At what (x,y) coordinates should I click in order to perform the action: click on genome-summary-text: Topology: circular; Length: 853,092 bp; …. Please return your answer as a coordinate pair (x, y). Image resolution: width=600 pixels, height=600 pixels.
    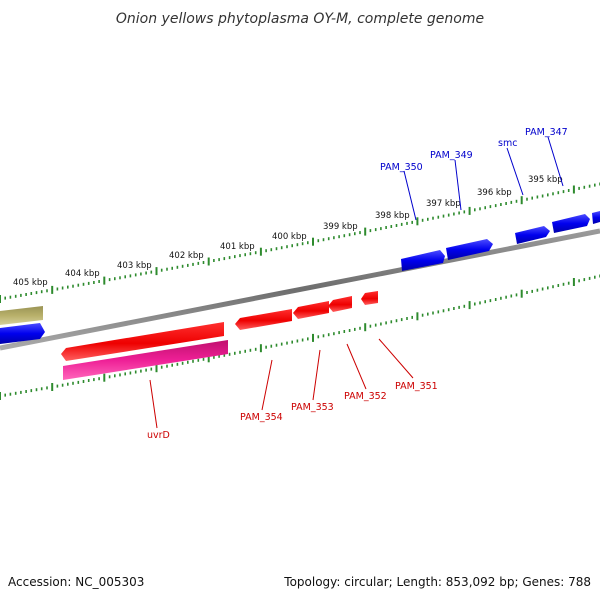
    Looking at the image, I should click on (437, 582).